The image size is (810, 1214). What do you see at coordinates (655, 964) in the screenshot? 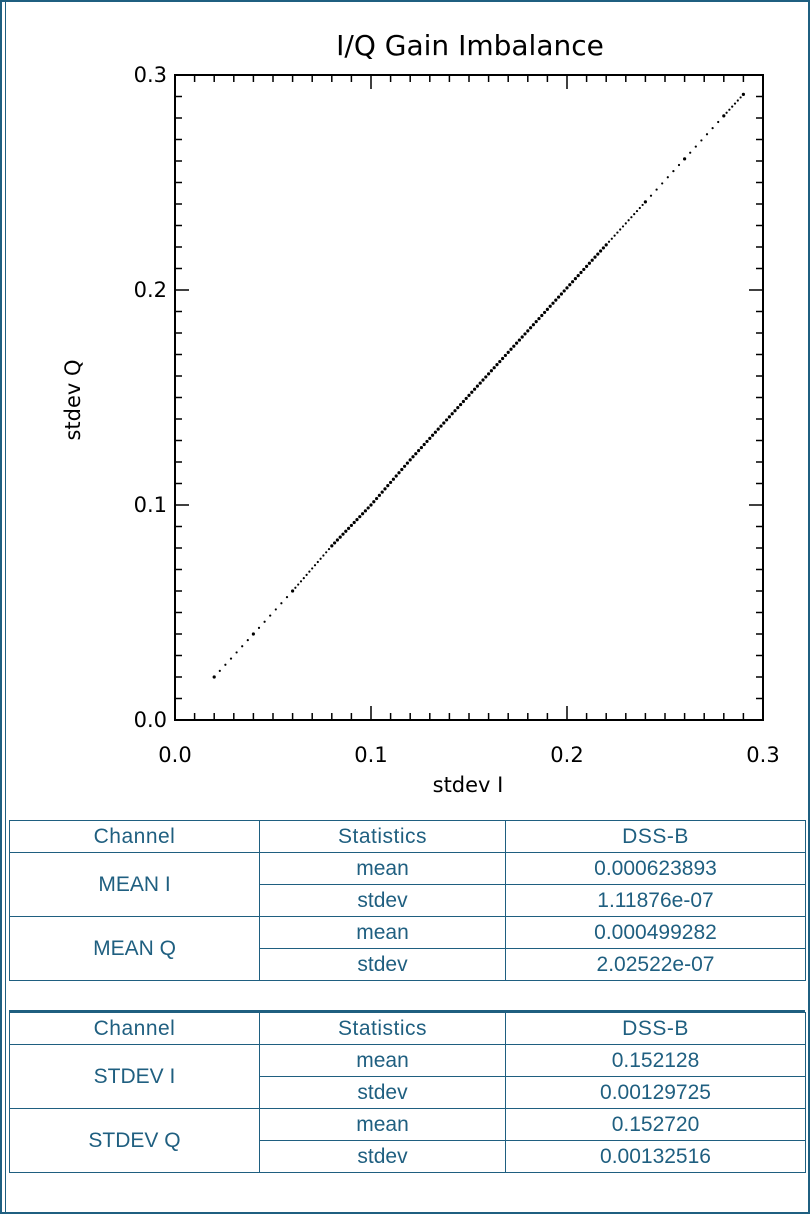
I see `value-cell: 2.02522e-07` at bounding box center [655, 964].